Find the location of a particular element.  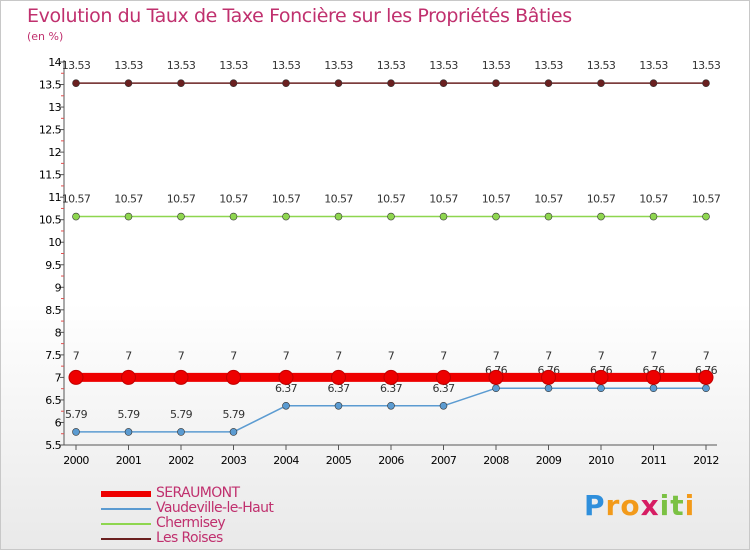

data-label-vaudeville-le-haut: 5.79 is located at coordinates (76, 414).